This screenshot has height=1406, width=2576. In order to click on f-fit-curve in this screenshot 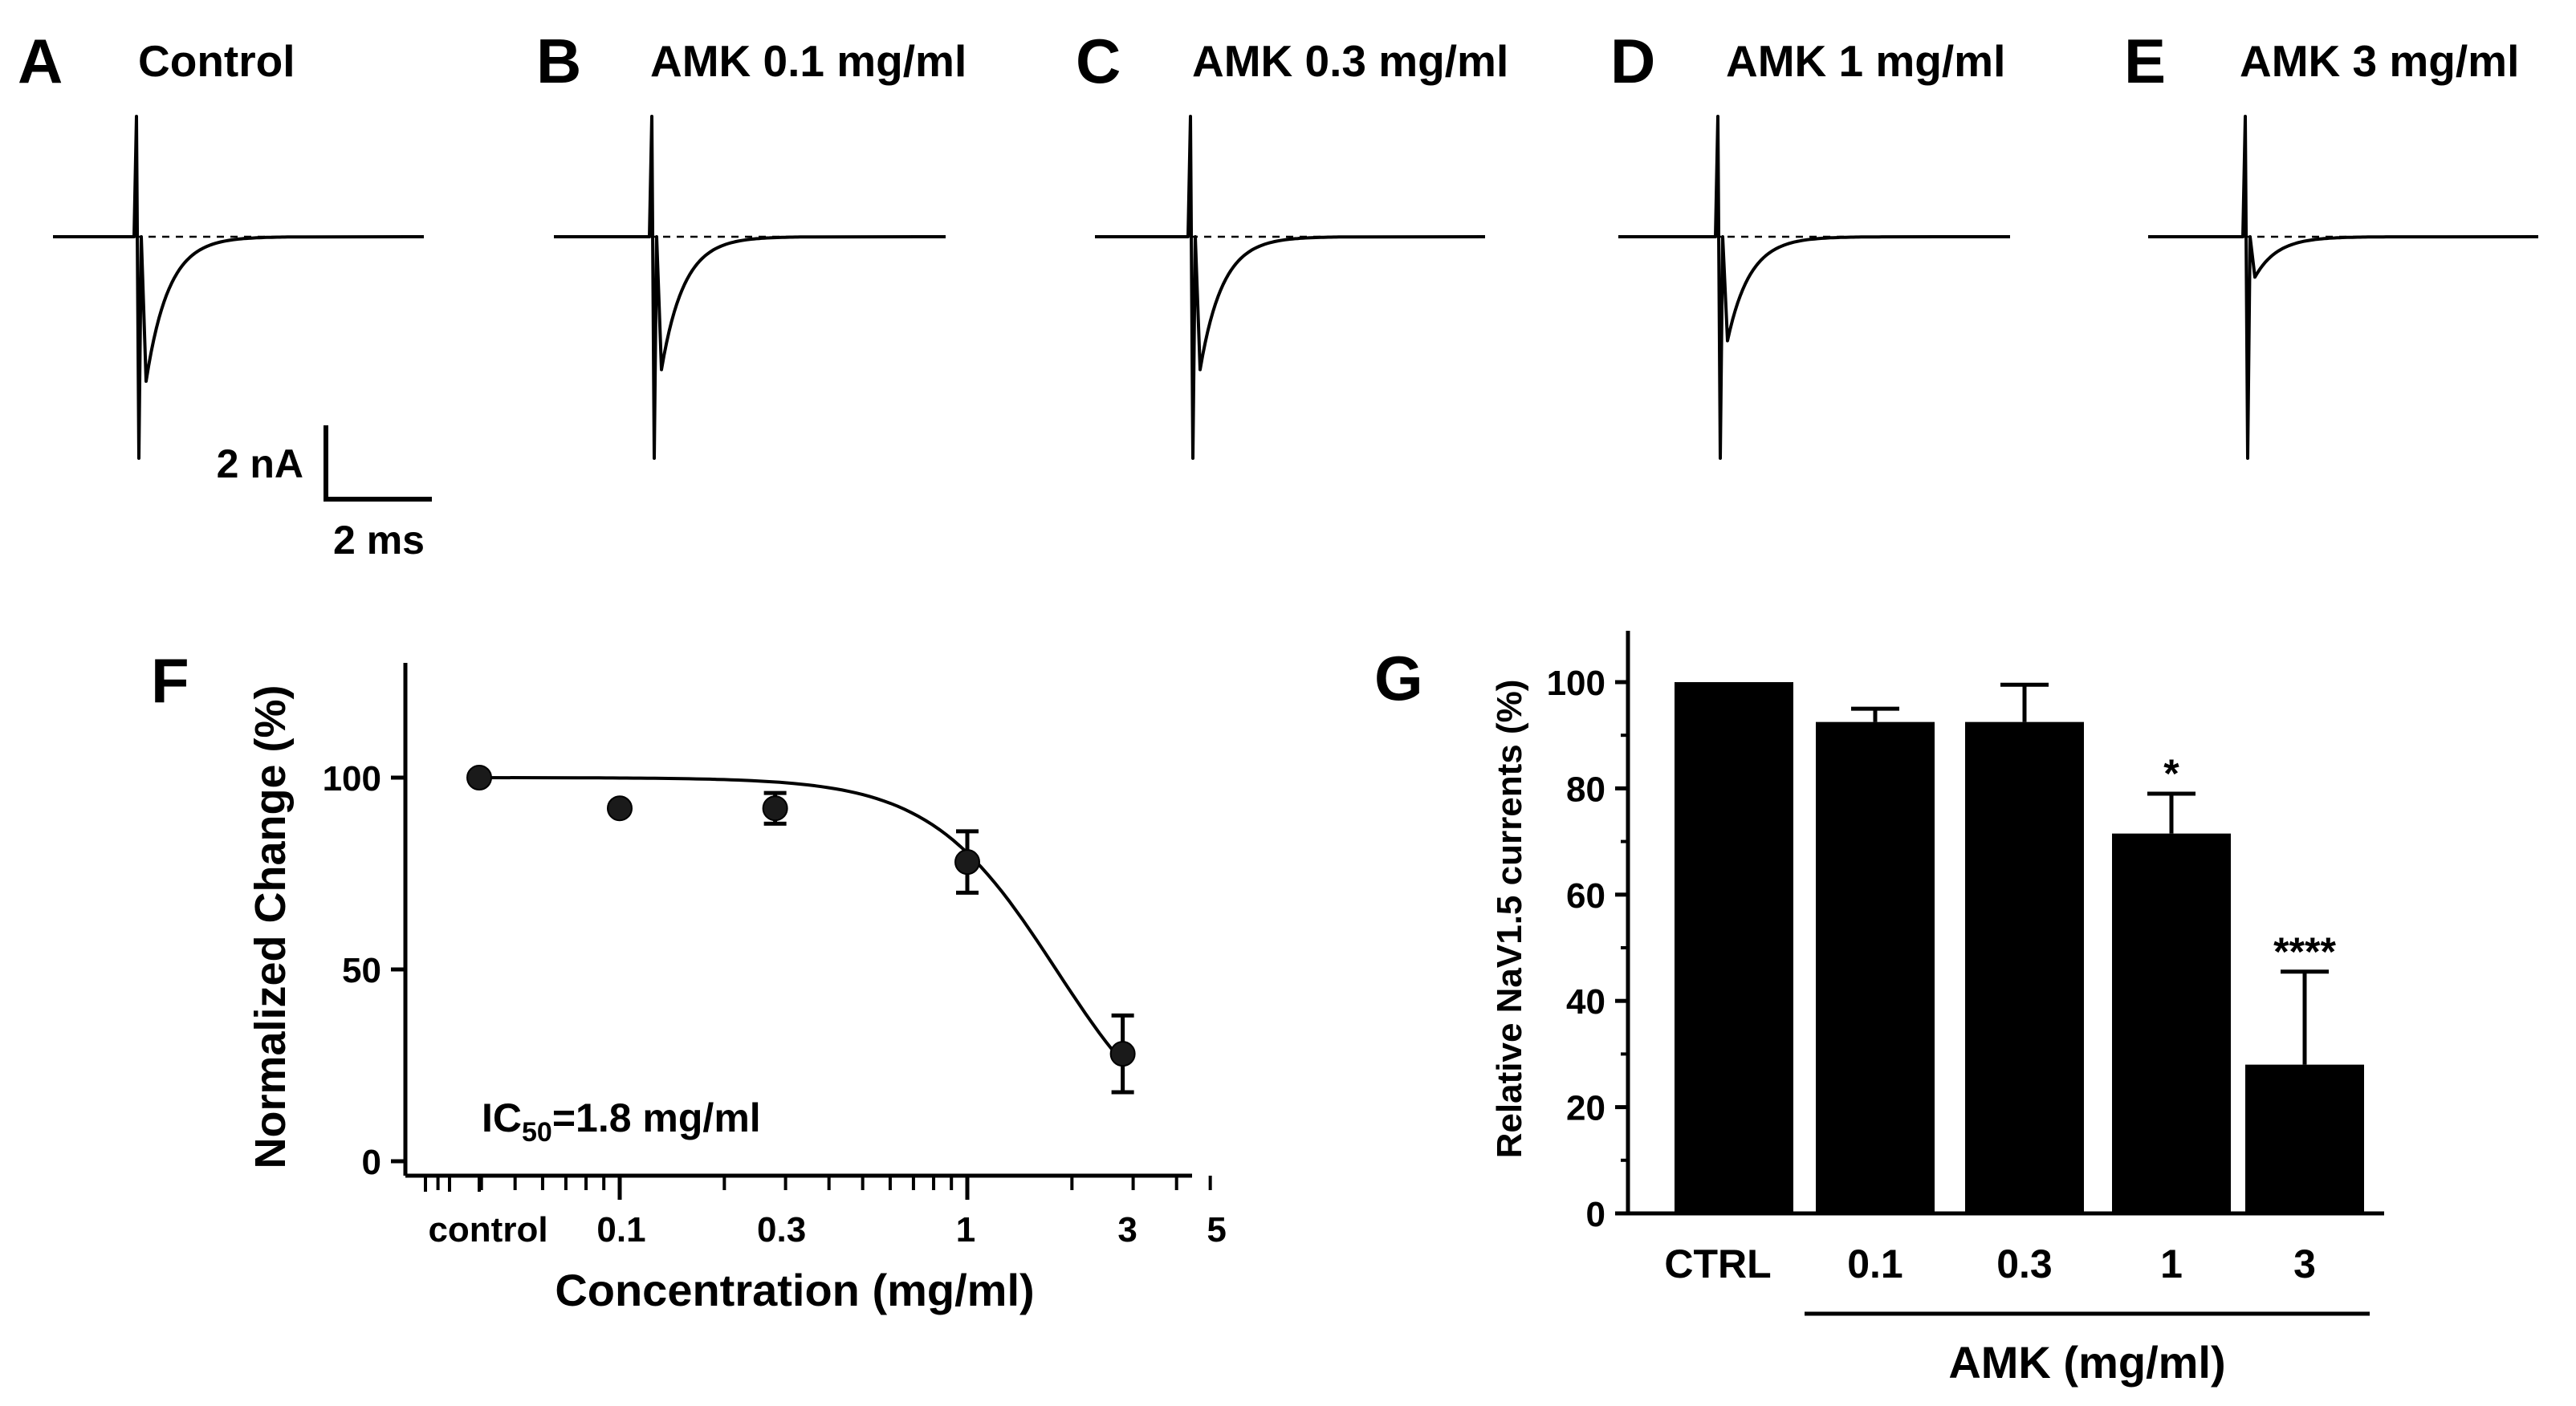, I will do `click(800, 918)`.